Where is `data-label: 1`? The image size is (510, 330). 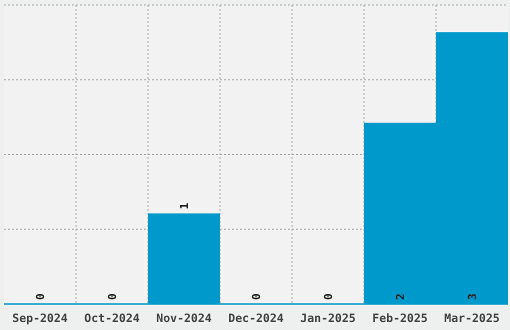 data-label: 1 is located at coordinates (184, 206).